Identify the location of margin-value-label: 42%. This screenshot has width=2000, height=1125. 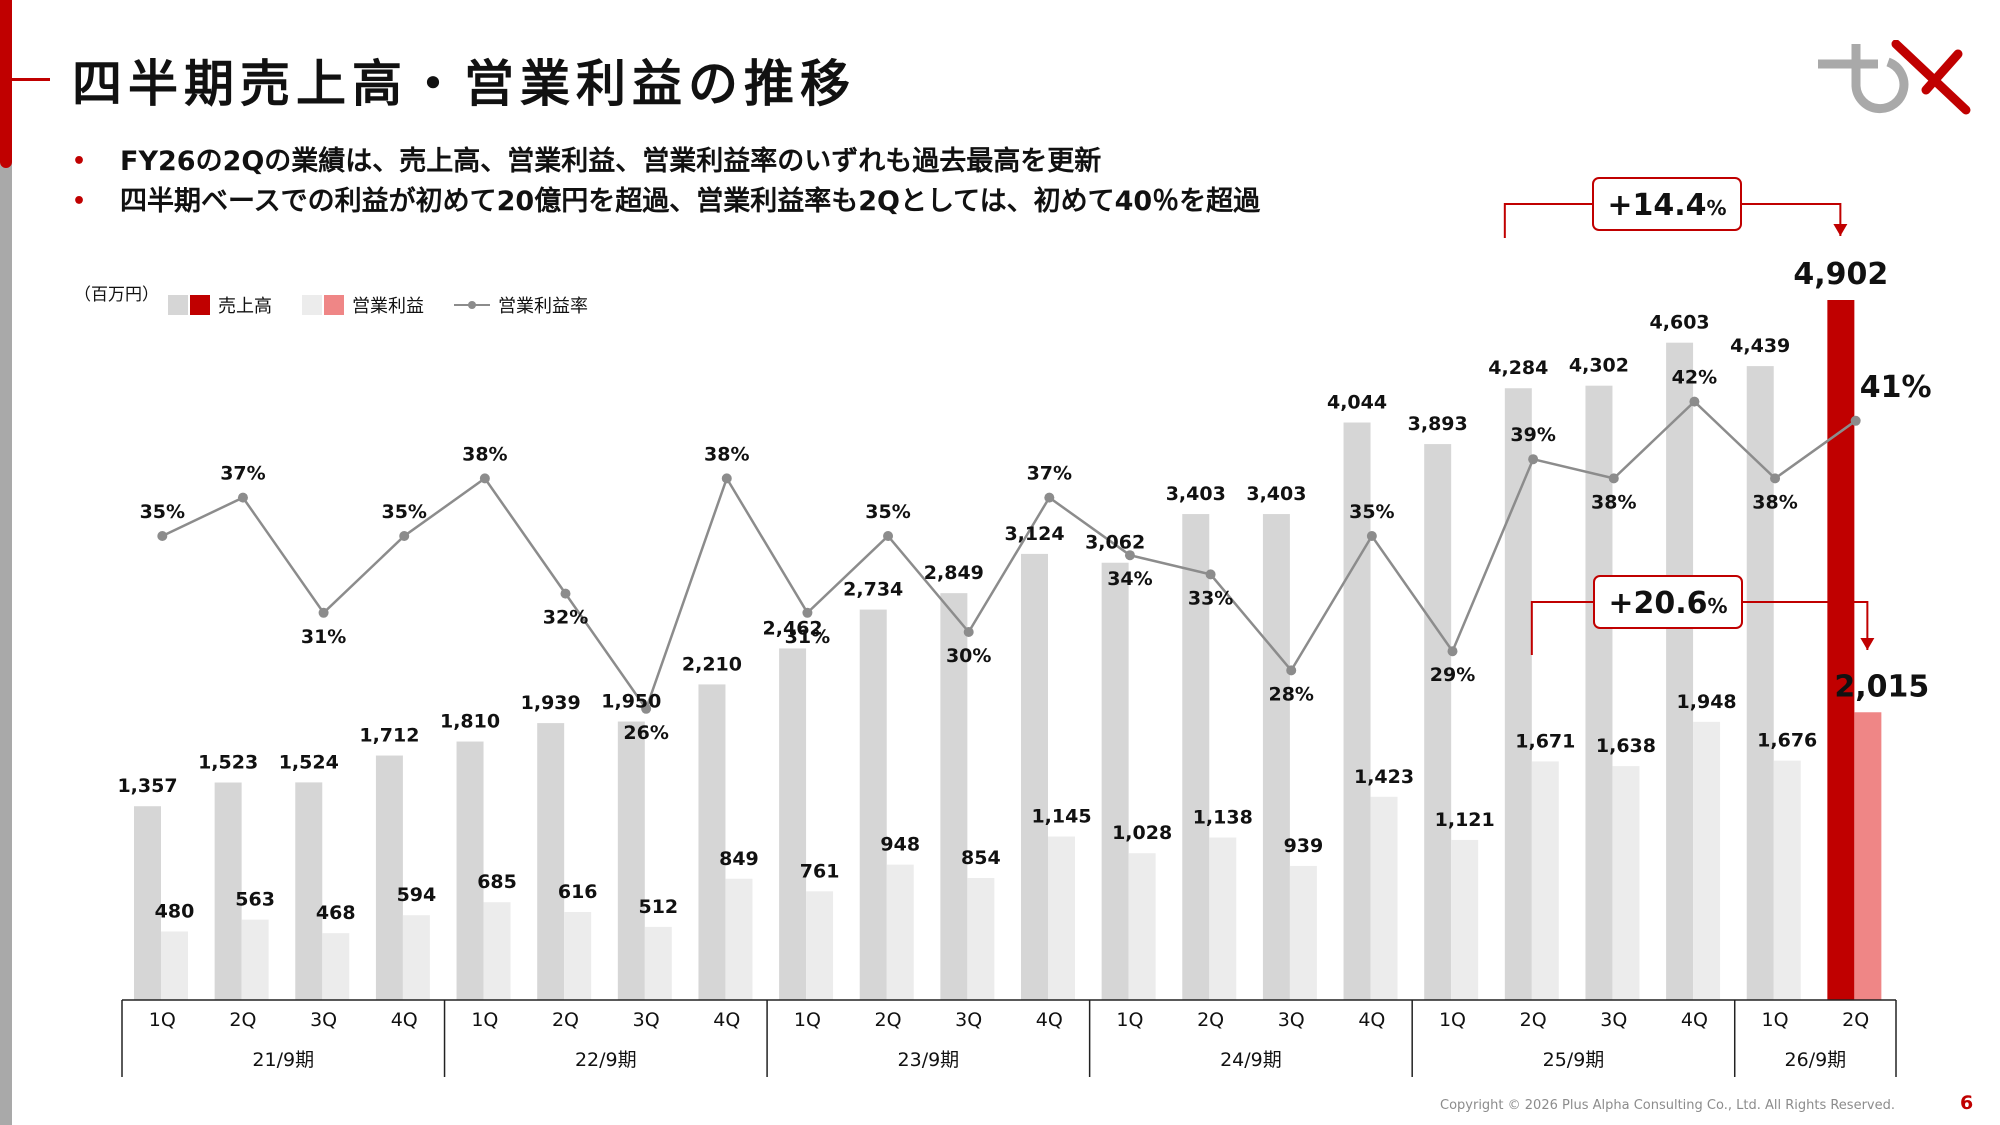
(1694, 378).